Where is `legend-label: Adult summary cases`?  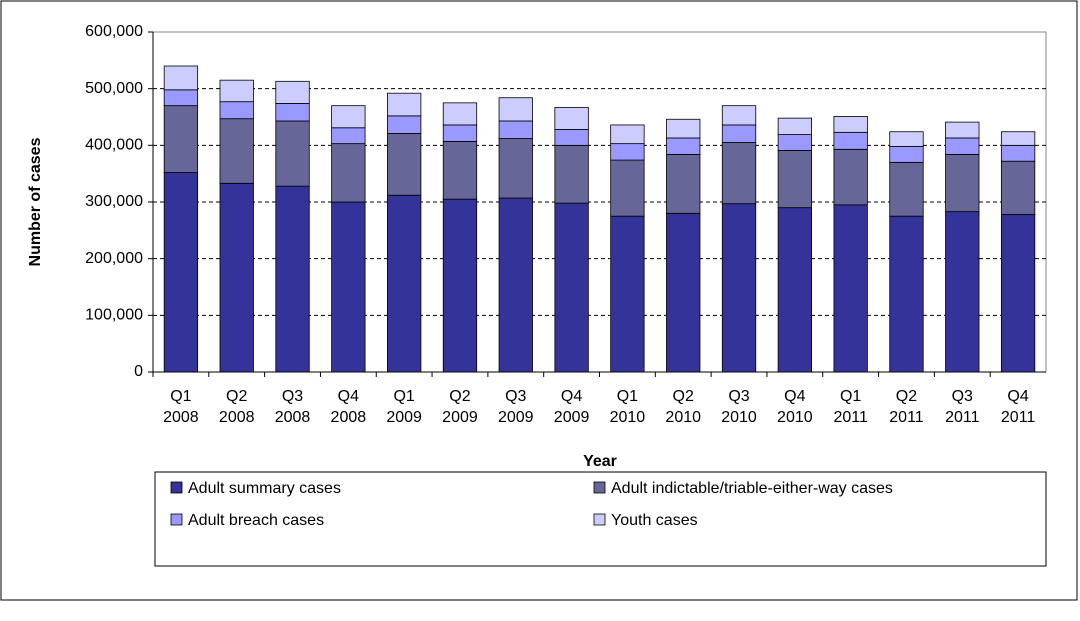 legend-label: Adult summary cases is located at coordinates (264, 488).